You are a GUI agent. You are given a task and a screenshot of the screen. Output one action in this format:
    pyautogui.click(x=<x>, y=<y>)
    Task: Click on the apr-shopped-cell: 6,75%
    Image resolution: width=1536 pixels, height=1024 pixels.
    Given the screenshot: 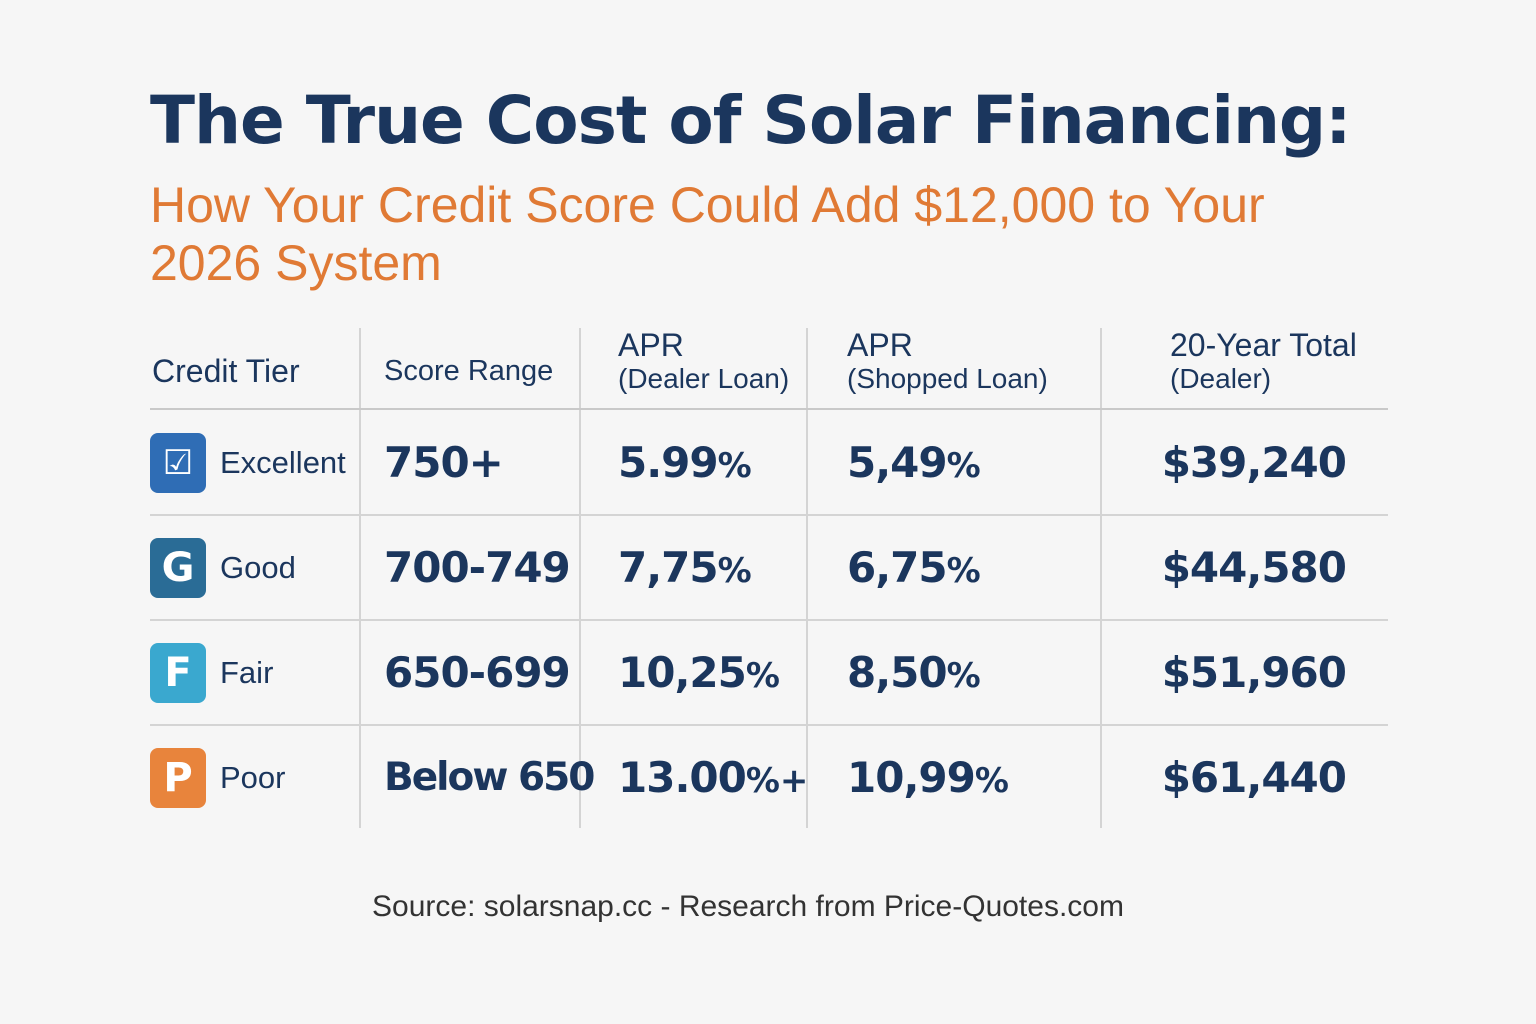 What is the action you would take?
    pyautogui.click(x=914, y=568)
    